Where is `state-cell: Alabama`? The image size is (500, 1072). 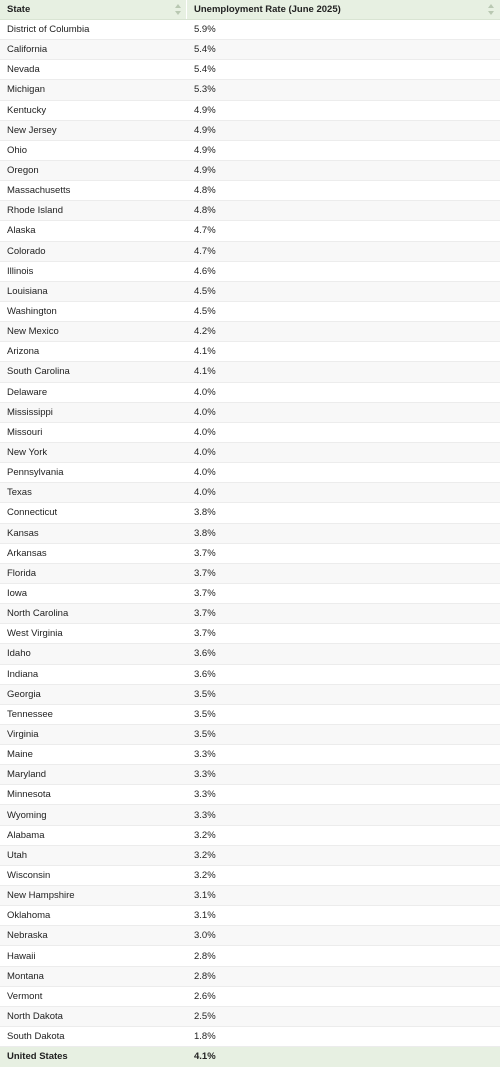 state-cell: Alabama is located at coordinates (26, 835).